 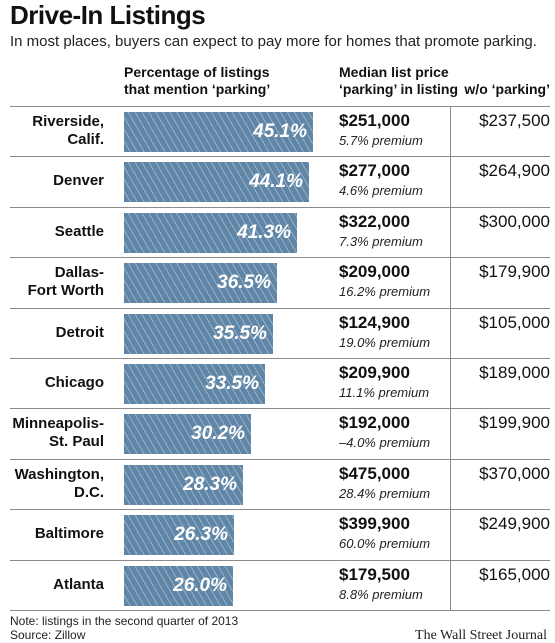 What do you see at coordinates (48, 635) in the screenshot?
I see `source-credit: Source: Zillow` at bounding box center [48, 635].